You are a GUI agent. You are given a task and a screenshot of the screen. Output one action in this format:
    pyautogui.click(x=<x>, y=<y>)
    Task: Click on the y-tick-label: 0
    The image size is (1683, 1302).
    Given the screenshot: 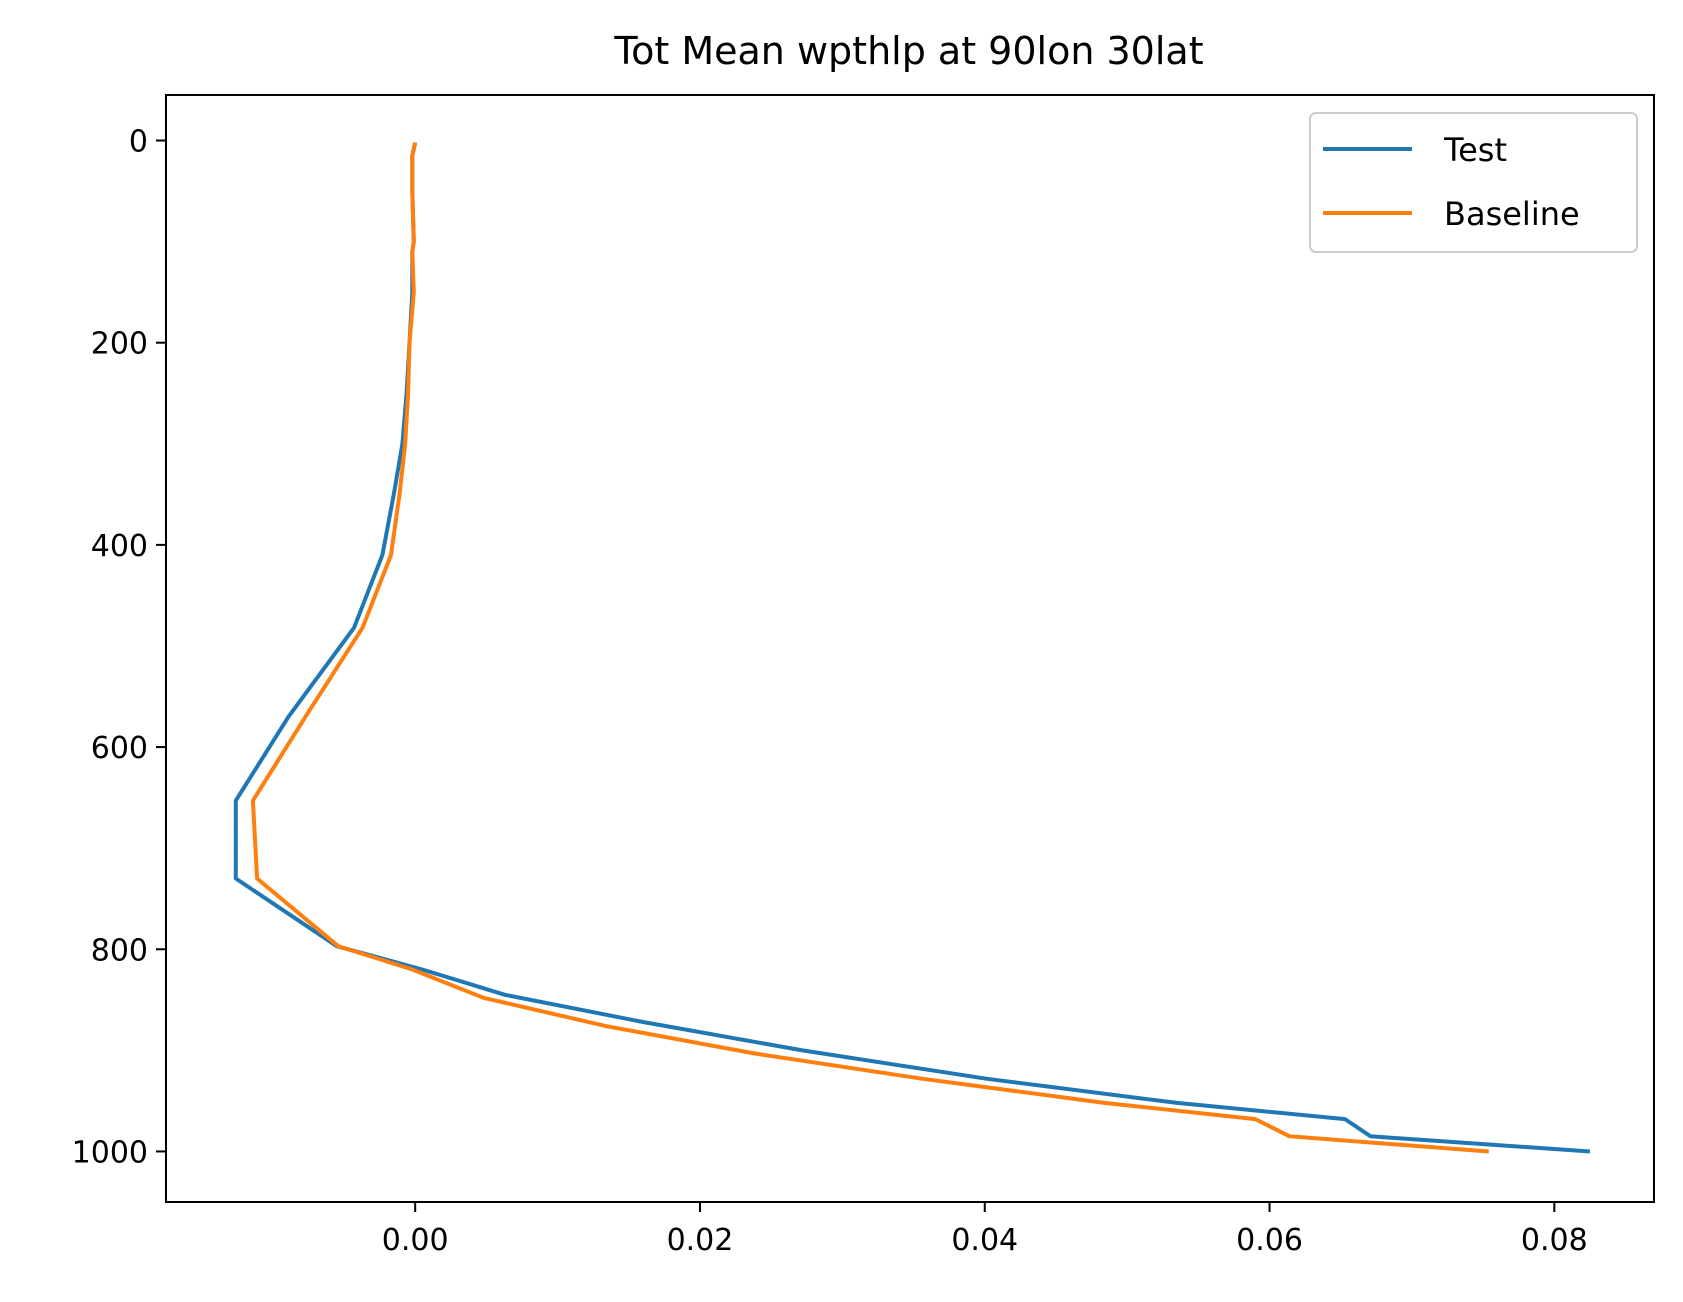 What is the action you would take?
    pyautogui.click(x=138, y=141)
    